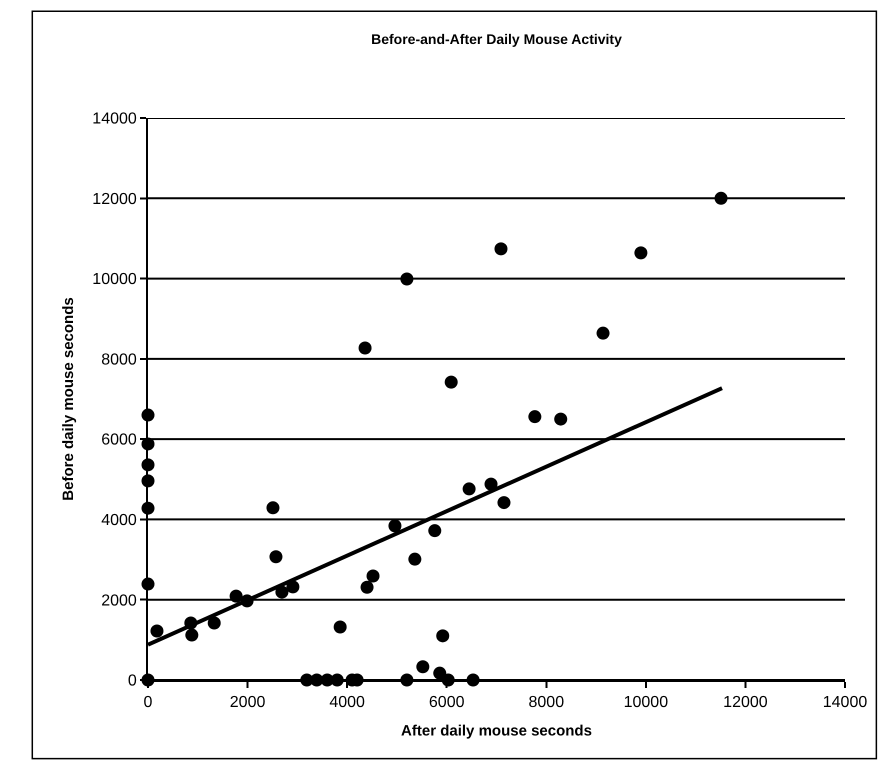  Describe the element at coordinates (496, 39) in the screenshot. I see `chart-title: Before-and-After Daily Mouse Activity` at that location.